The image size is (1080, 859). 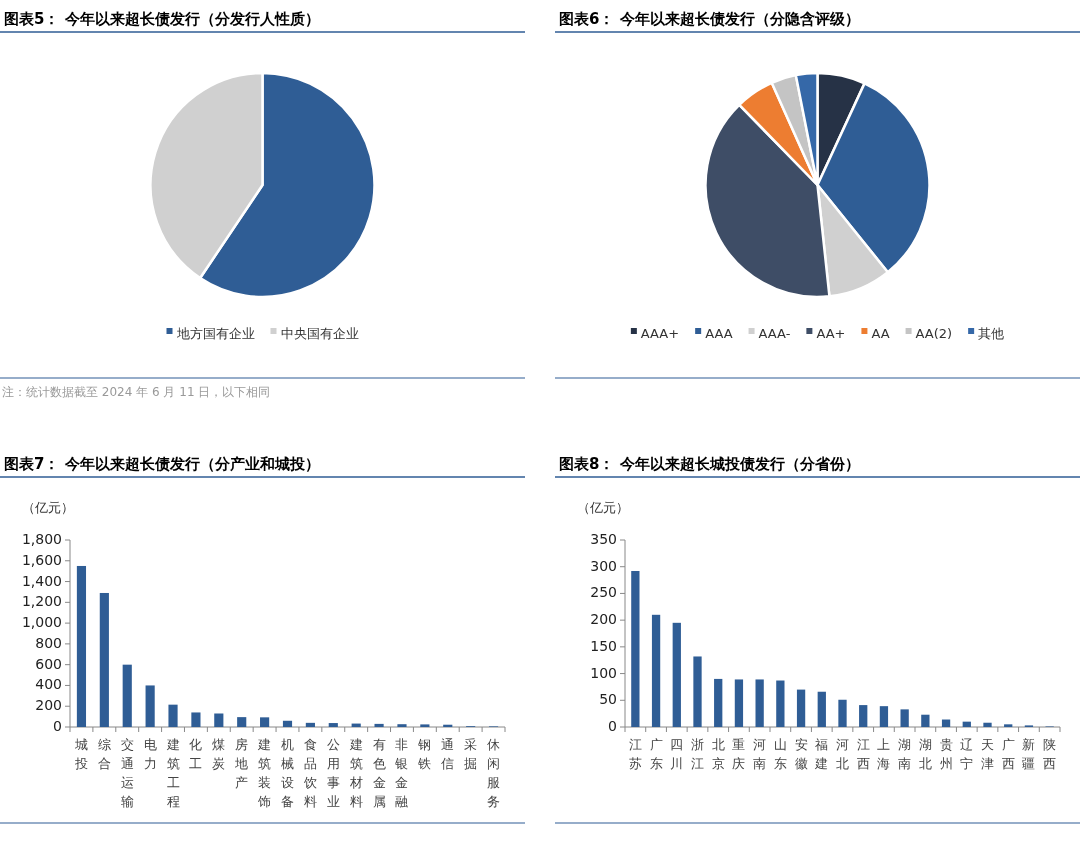 I want to click on legend-label: AAA-, so click(x=774, y=333).